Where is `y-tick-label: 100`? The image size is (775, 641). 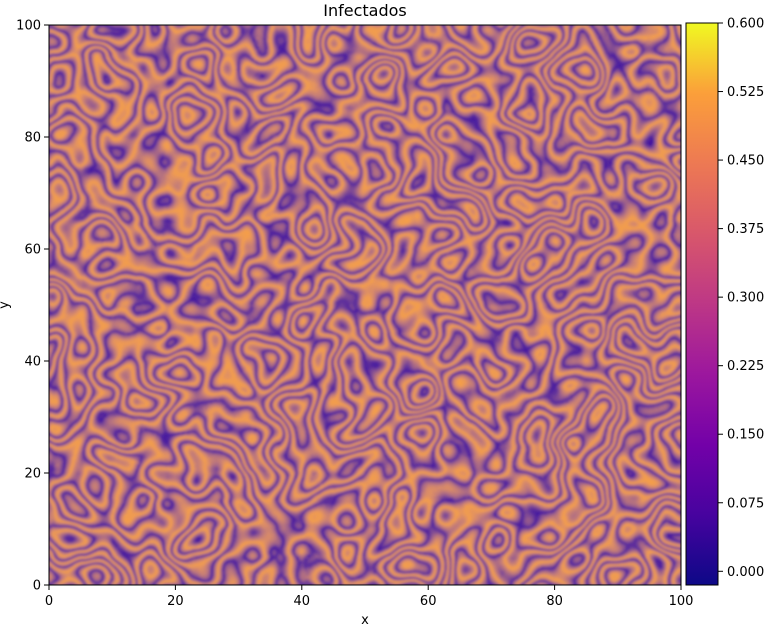 y-tick-label: 100 is located at coordinates (28, 26).